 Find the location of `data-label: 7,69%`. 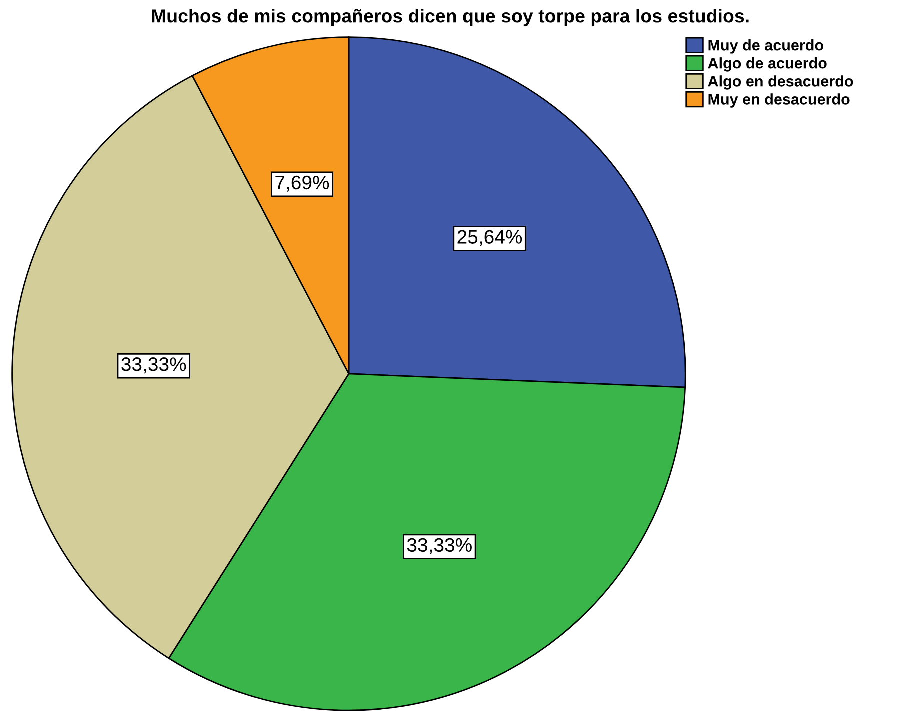

data-label: 7,69% is located at coordinates (303, 184).